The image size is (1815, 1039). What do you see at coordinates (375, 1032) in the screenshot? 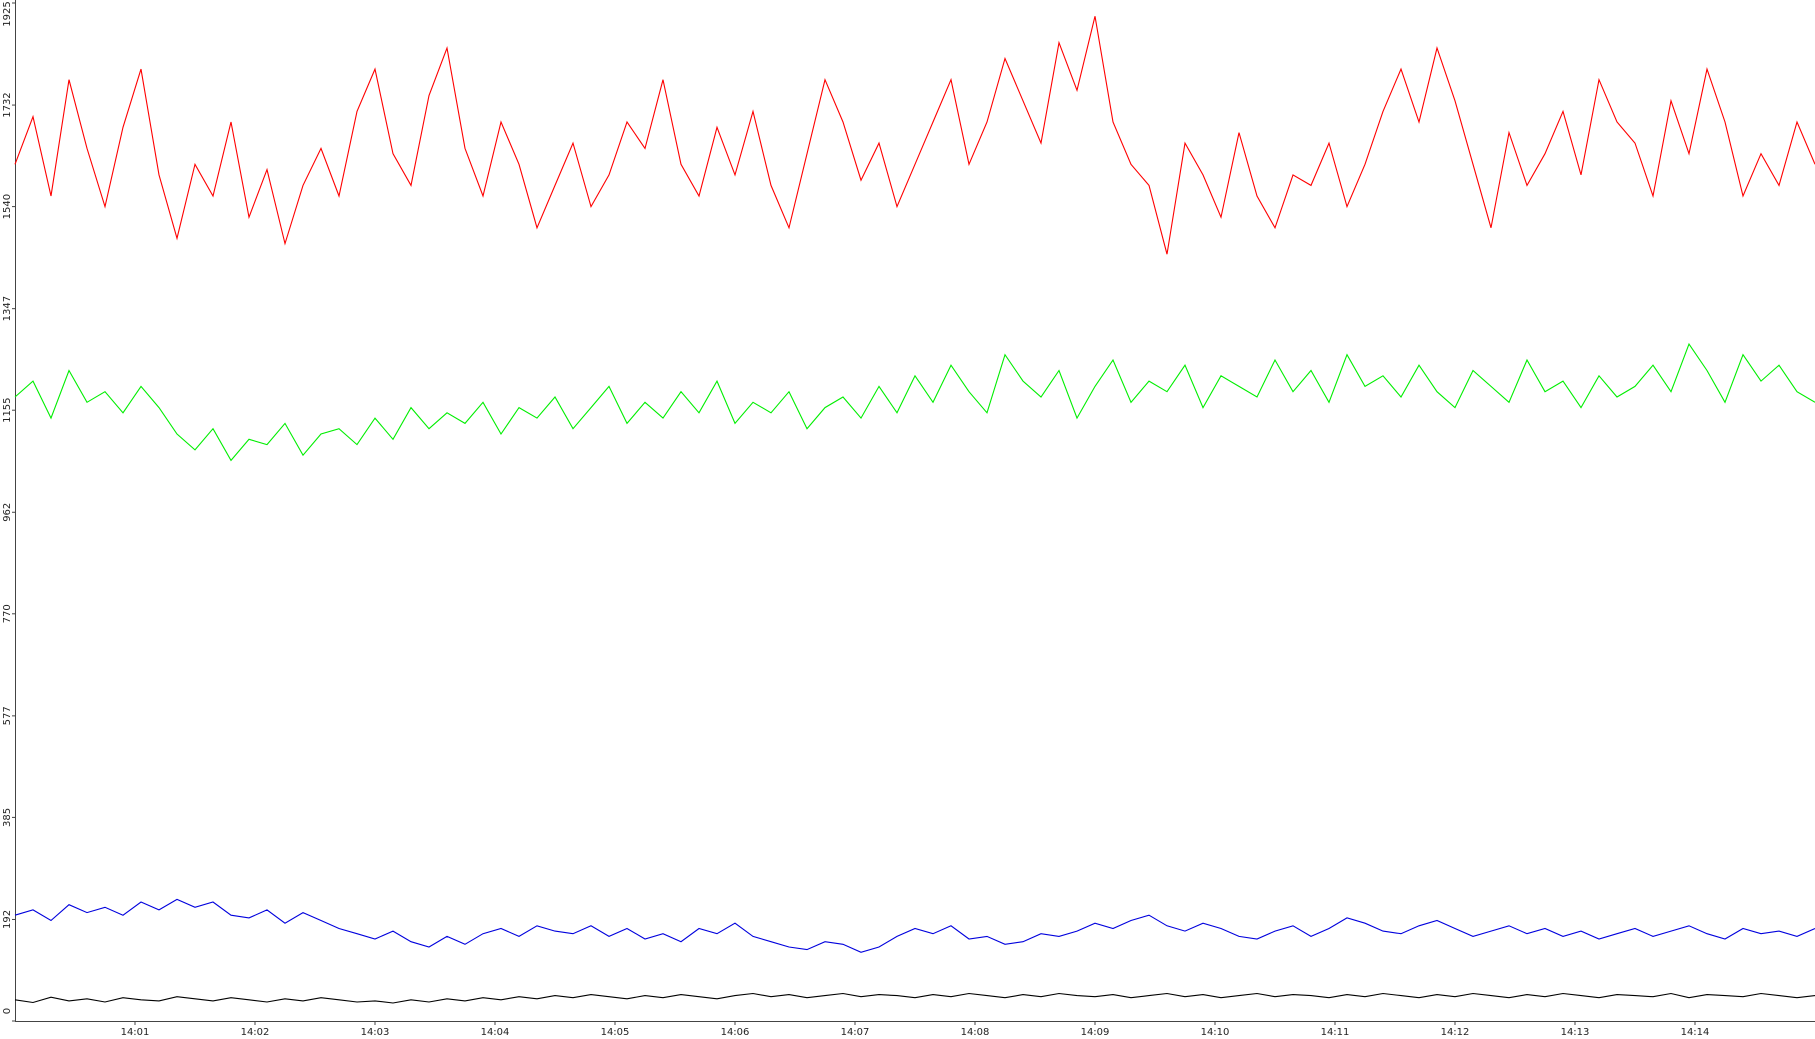
I see `x-tick-label: 14:03` at bounding box center [375, 1032].